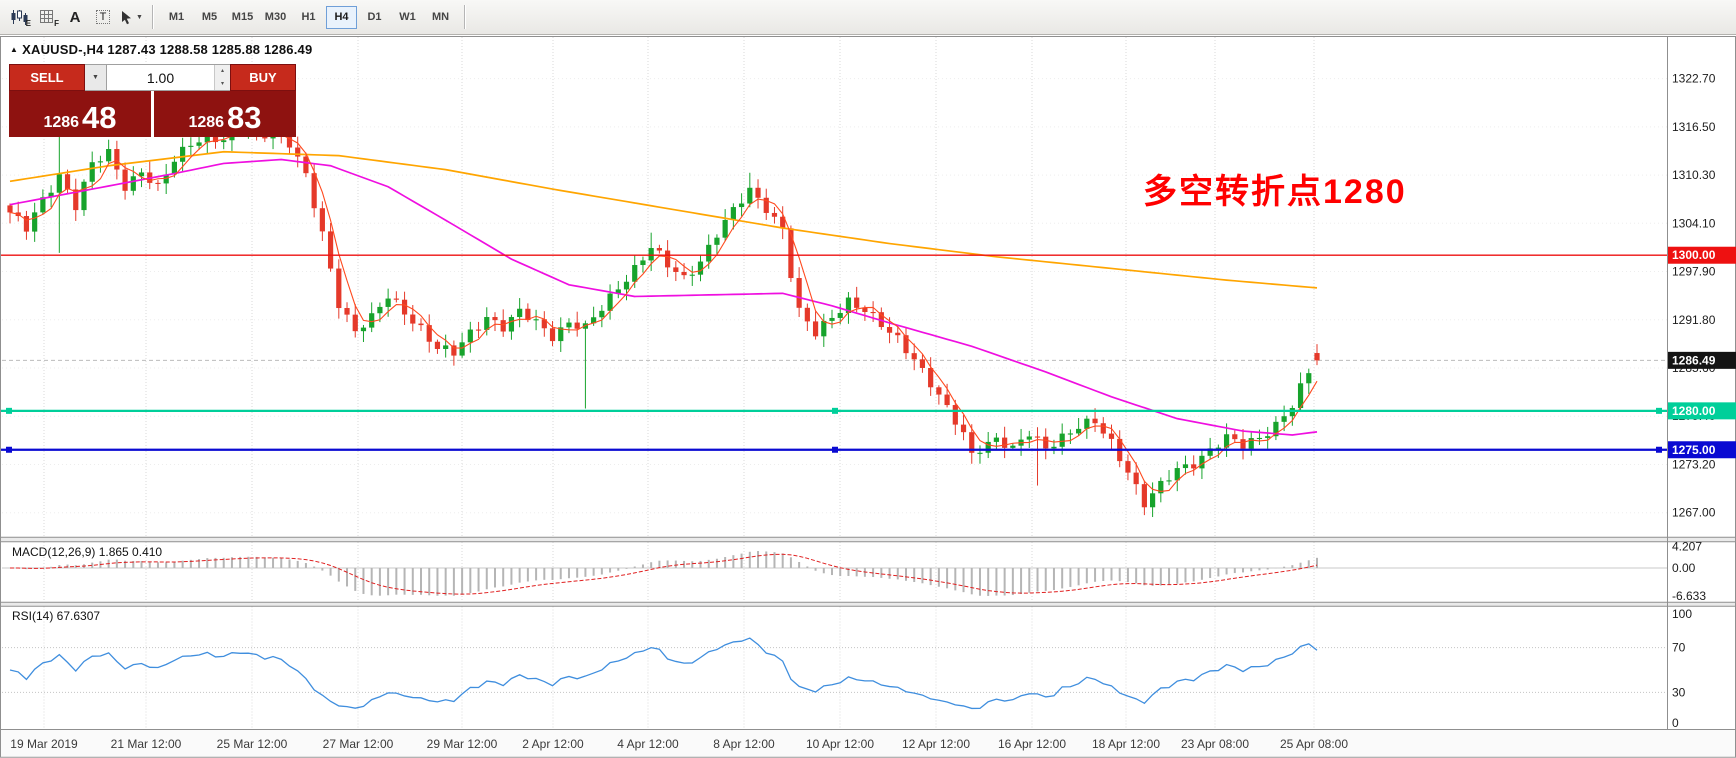 The height and width of the screenshot is (758, 1736). What do you see at coordinates (440, 17) in the screenshot?
I see `timeframe-button-mn: MN` at bounding box center [440, 17].